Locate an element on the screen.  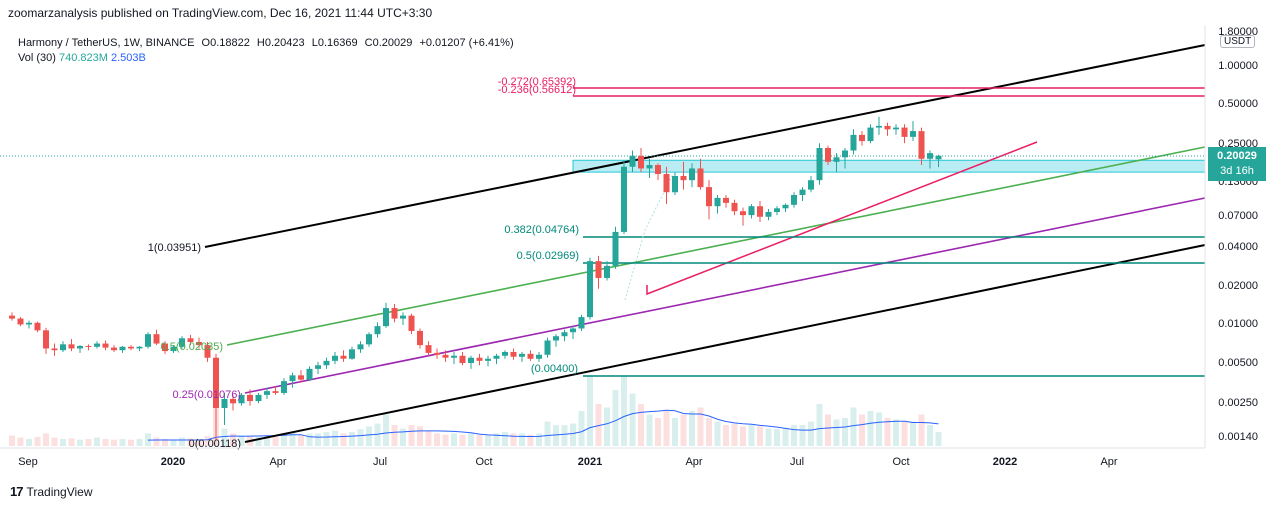
volume-label: Vol (30) is located at coordinates (37, 58).